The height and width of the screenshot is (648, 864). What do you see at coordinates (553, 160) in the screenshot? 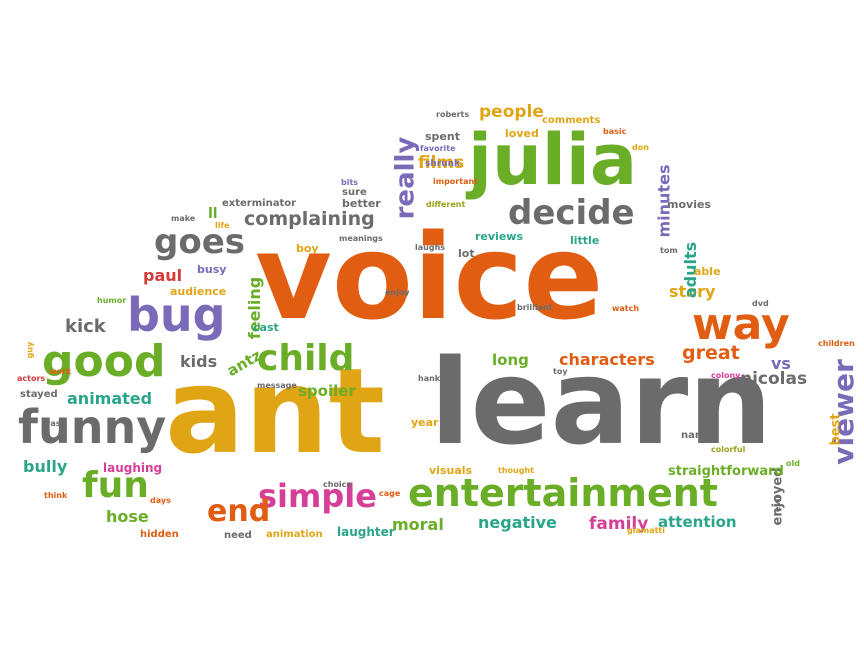
I see `word-julia: julia` at bounding box center [553, 160].